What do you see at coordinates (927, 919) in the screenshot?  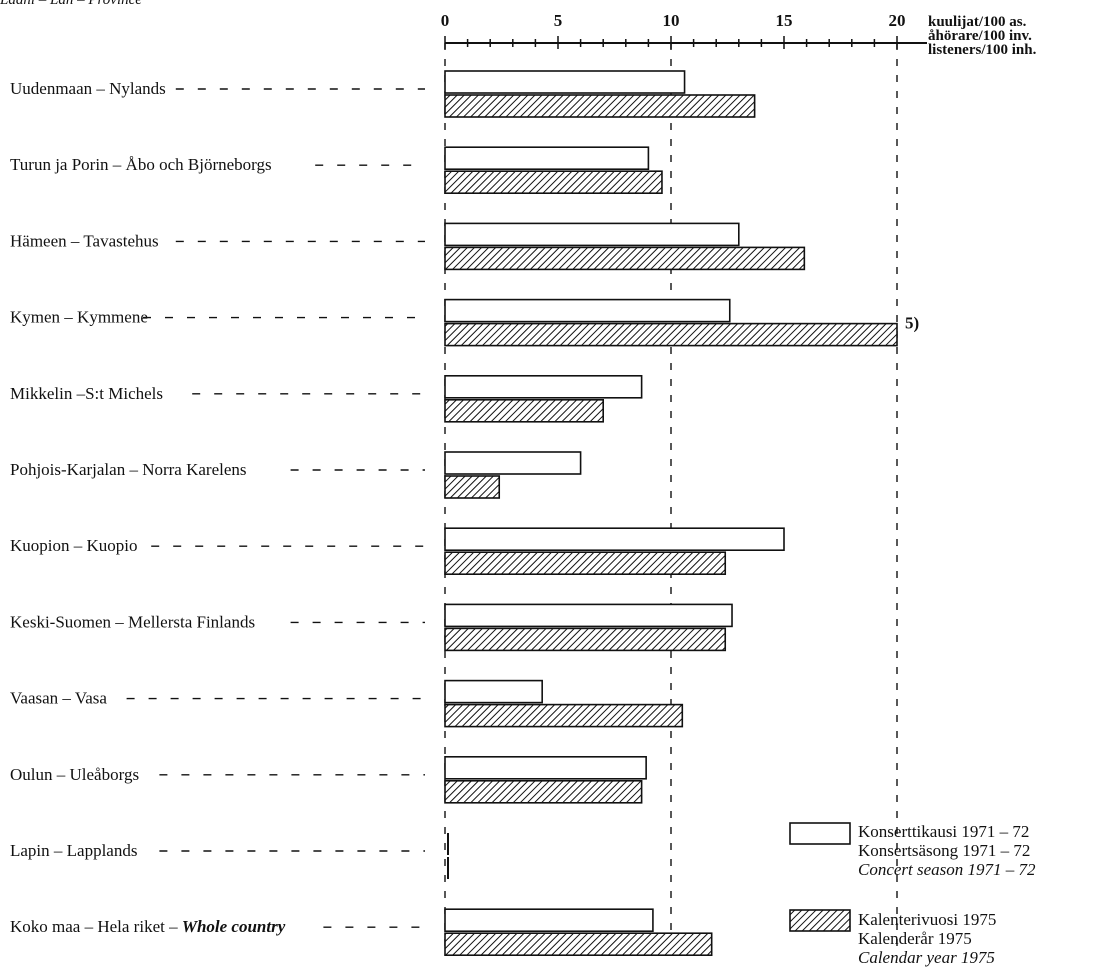 I see `legend-text: Kalenterivuosi 1975` at bounding box center [927, 919].